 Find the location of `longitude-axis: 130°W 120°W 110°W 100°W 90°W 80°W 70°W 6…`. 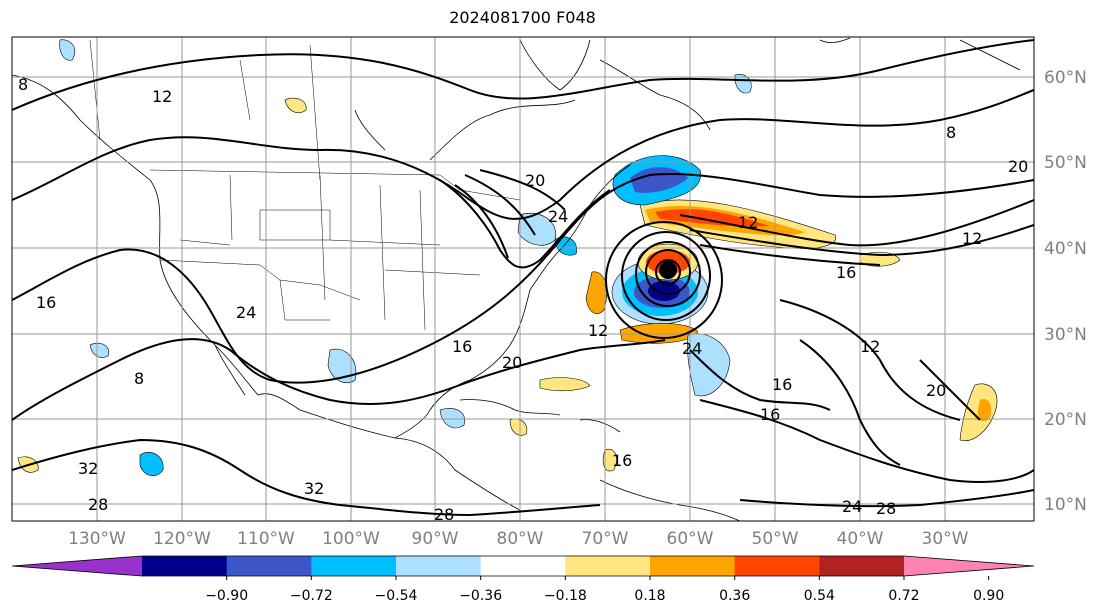

longitude-axis: 130°W 120°W 110°W 100°W 90°W 80°W 70°W 6… is located at coordinates (518, 539).